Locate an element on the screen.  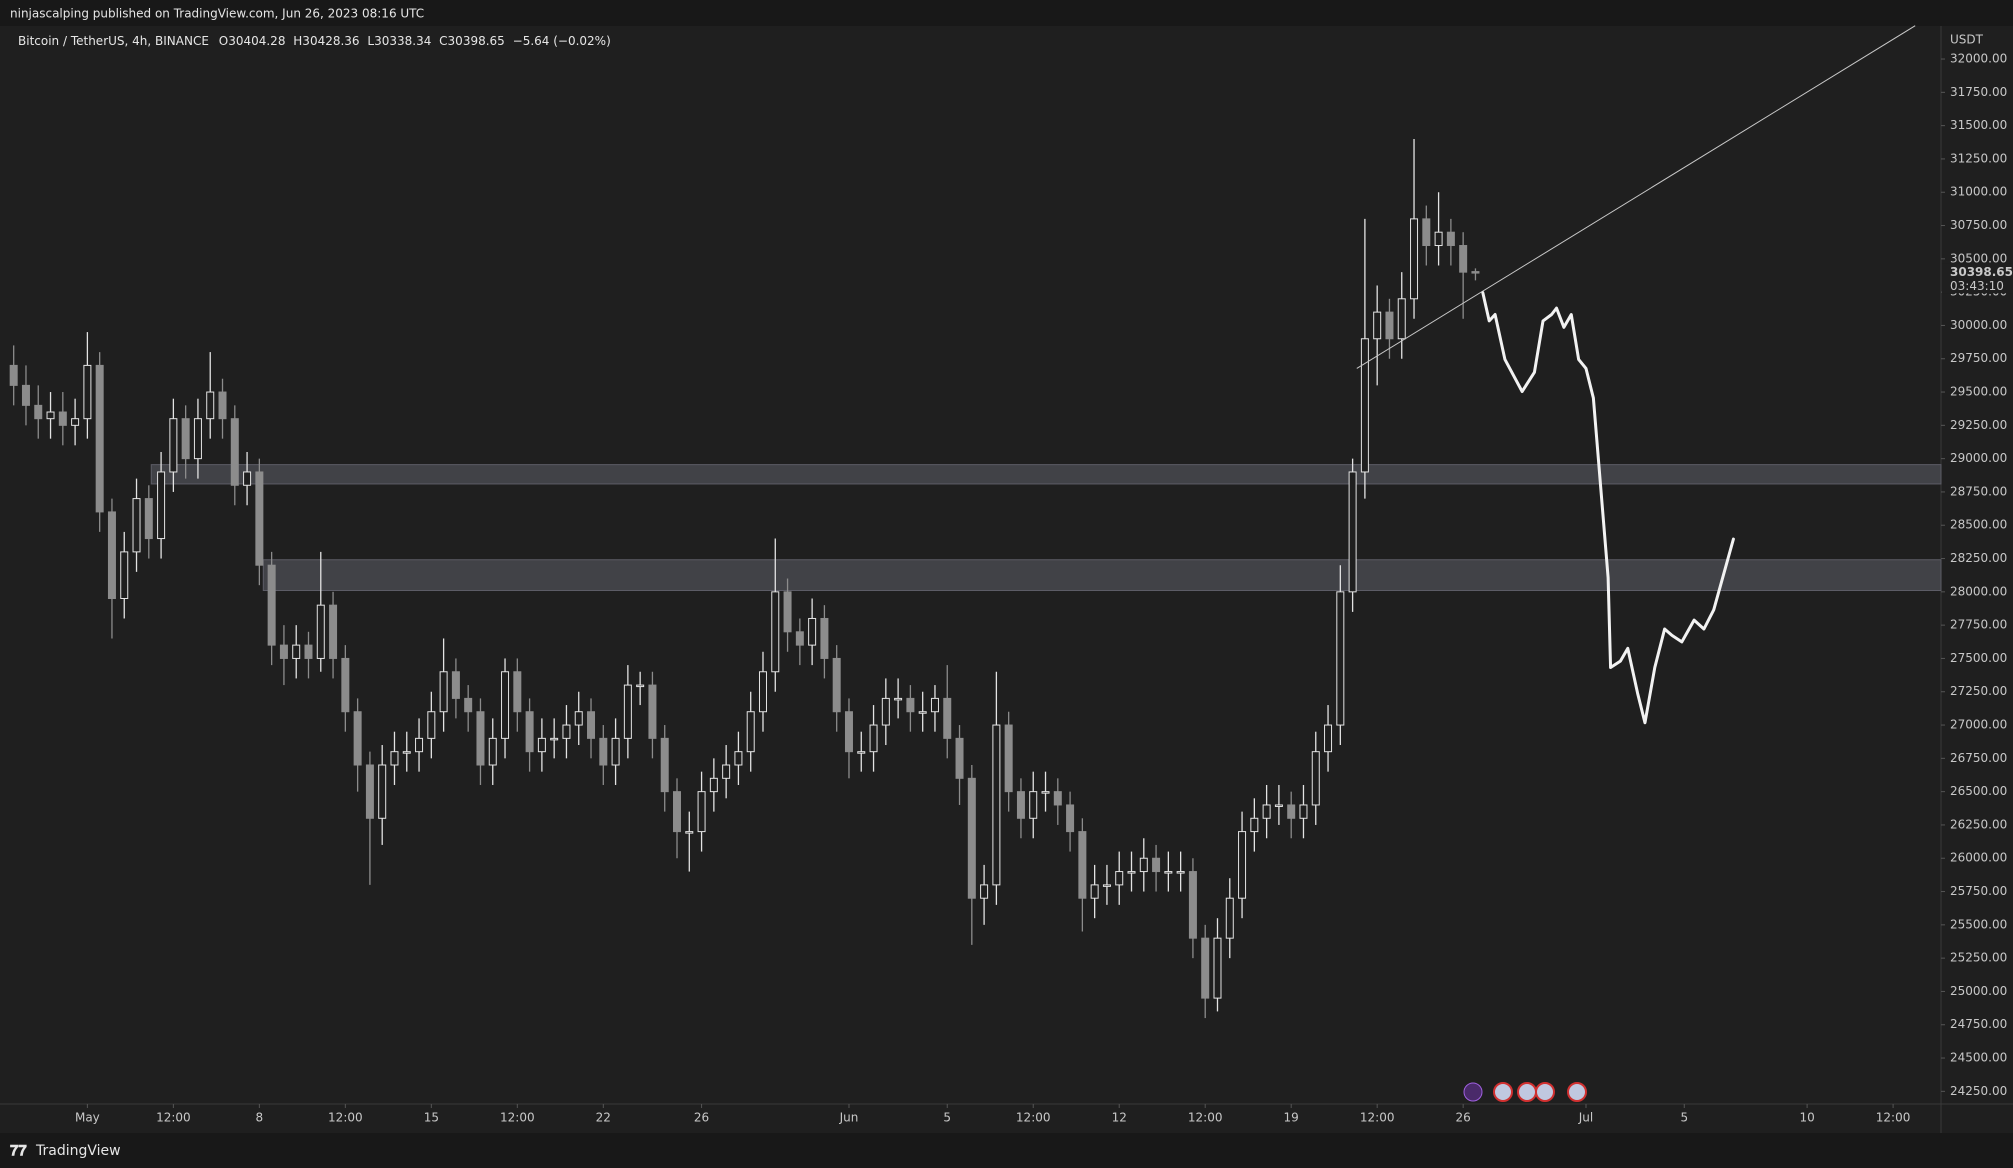
ohlc-open: O30404.28 is located at coordinates (252, 41).